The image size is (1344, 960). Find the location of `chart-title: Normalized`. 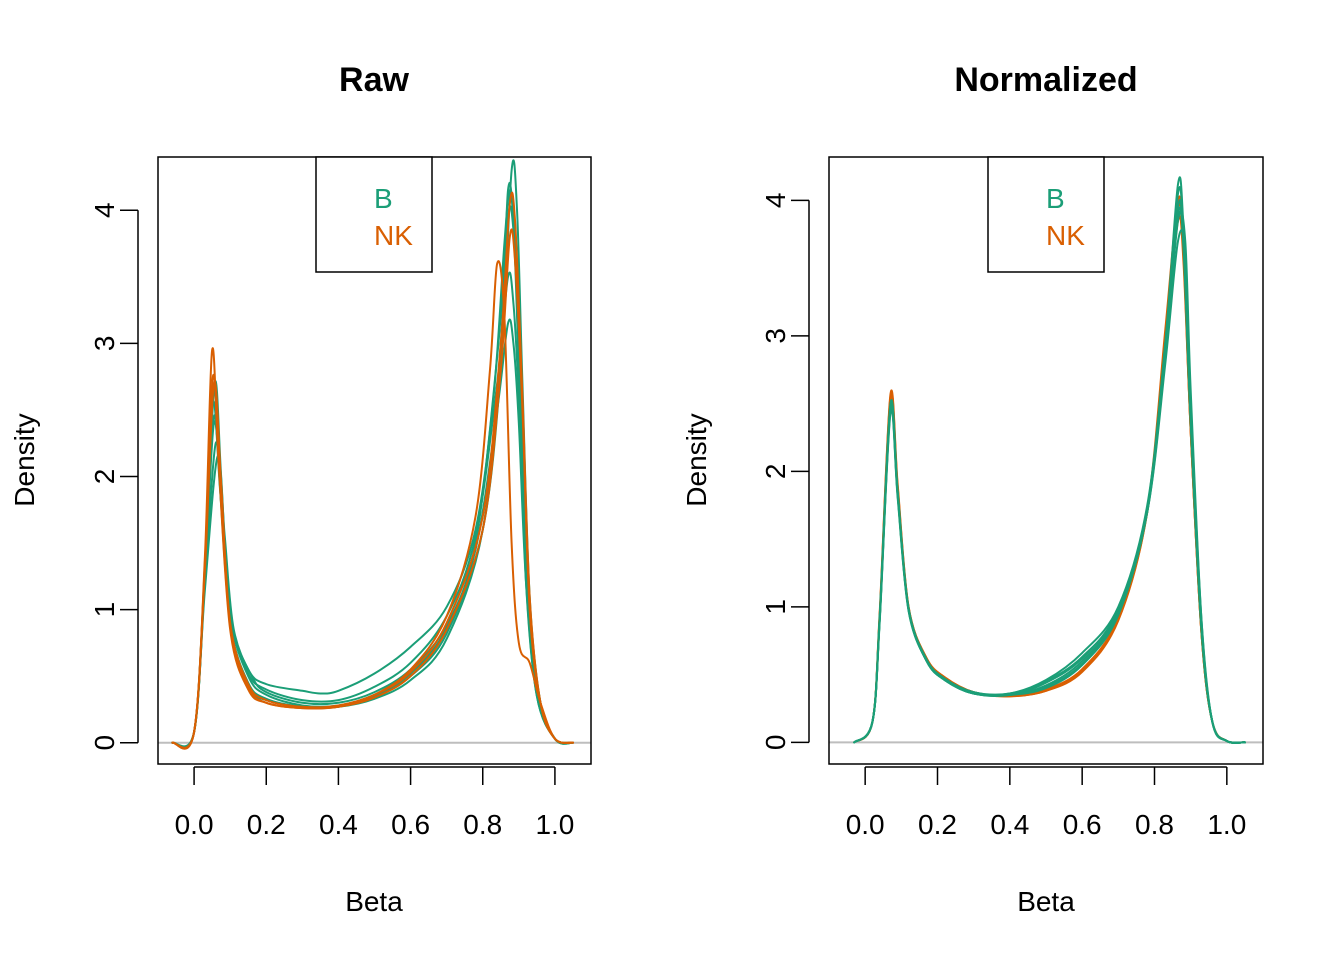

chart-title: Normalized is located at coordinates (1045, 80).